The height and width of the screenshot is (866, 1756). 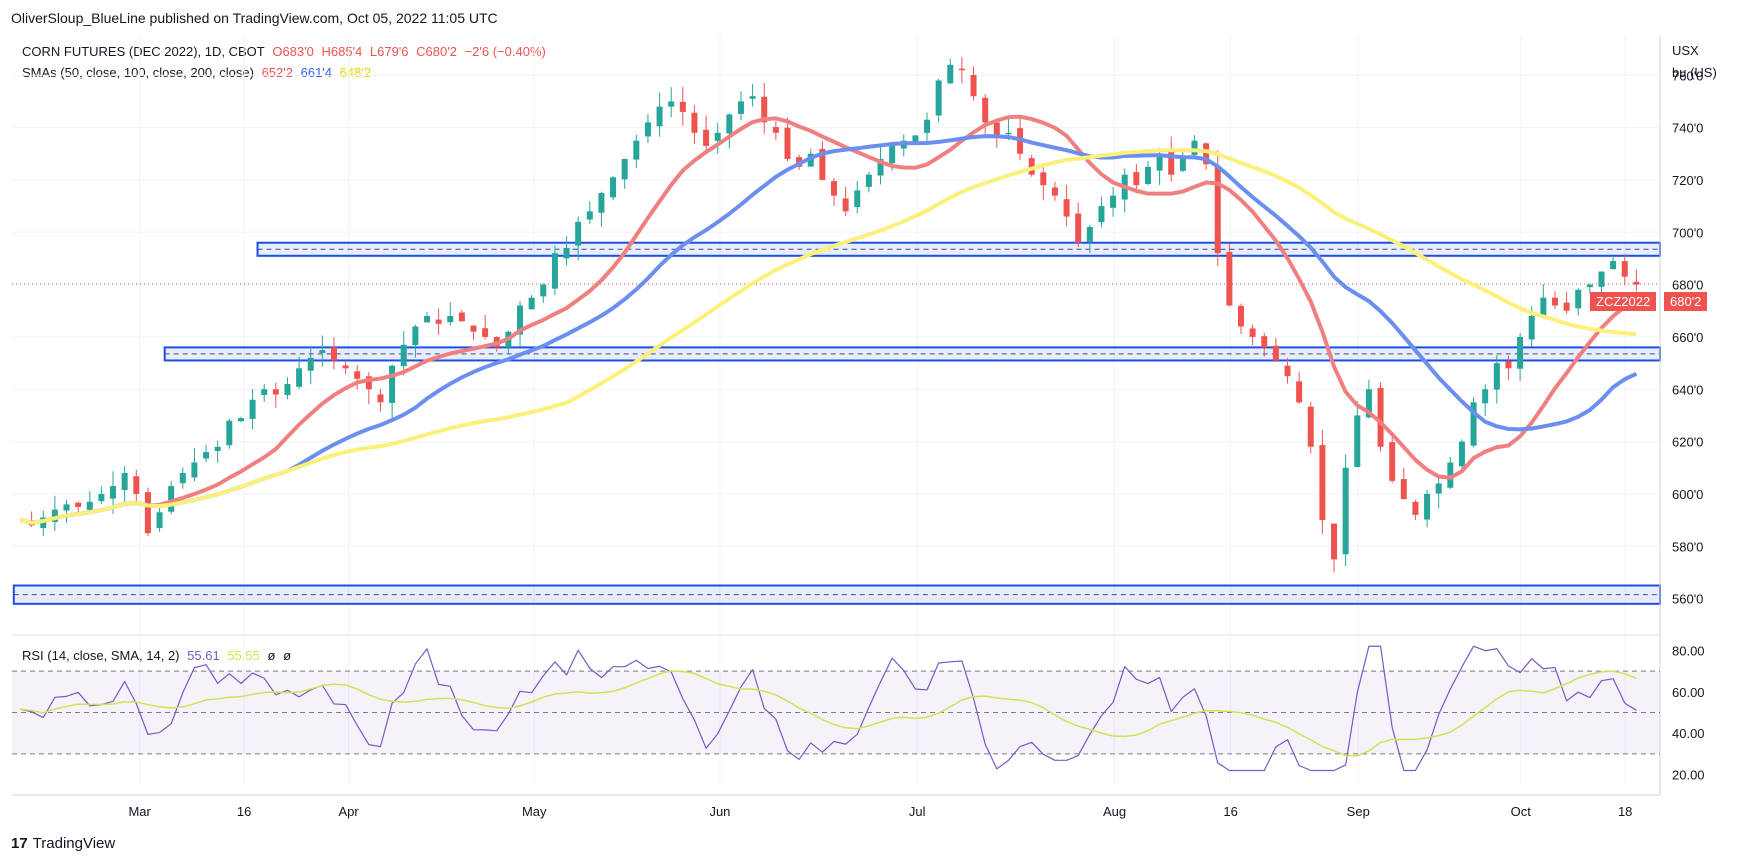 I want to click on sma-label: SMAs (50, close, 100, close, 200, close), so click(x=138, y=72).